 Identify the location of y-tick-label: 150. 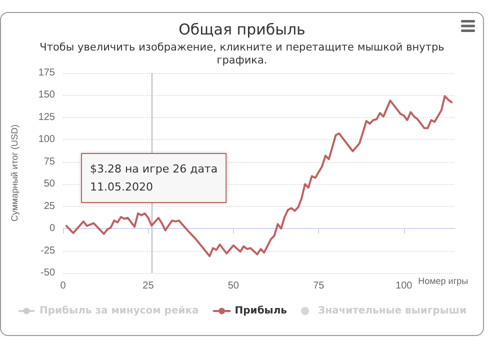
(47, 95).